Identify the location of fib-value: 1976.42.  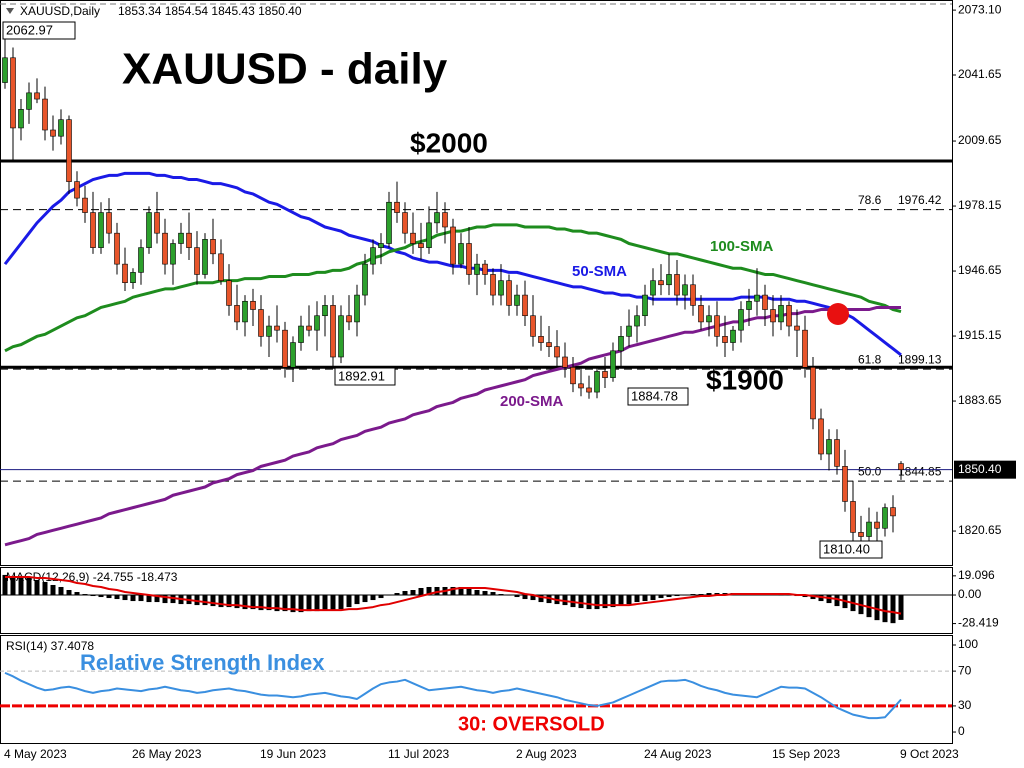
(920, 200).